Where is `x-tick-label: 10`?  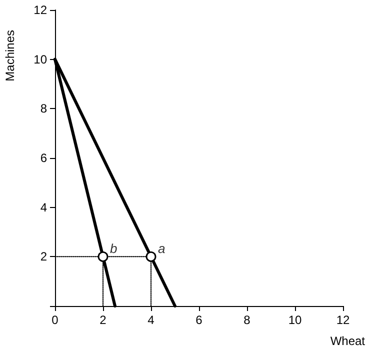 x-tick-label: 10 is located at coordinates (295, 320).